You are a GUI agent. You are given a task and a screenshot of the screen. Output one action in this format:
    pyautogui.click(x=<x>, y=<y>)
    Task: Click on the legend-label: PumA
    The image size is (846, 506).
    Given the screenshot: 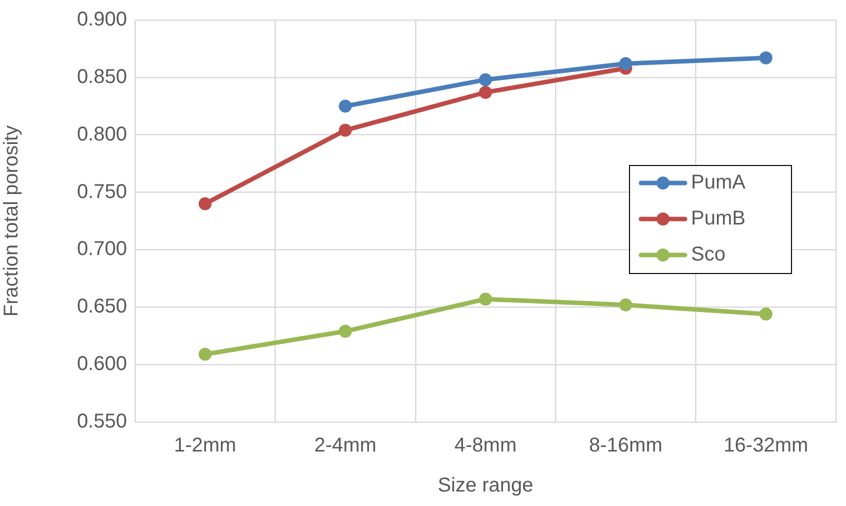 What is the action you would take?
    pyautogui.click(x=718, y=183)
    